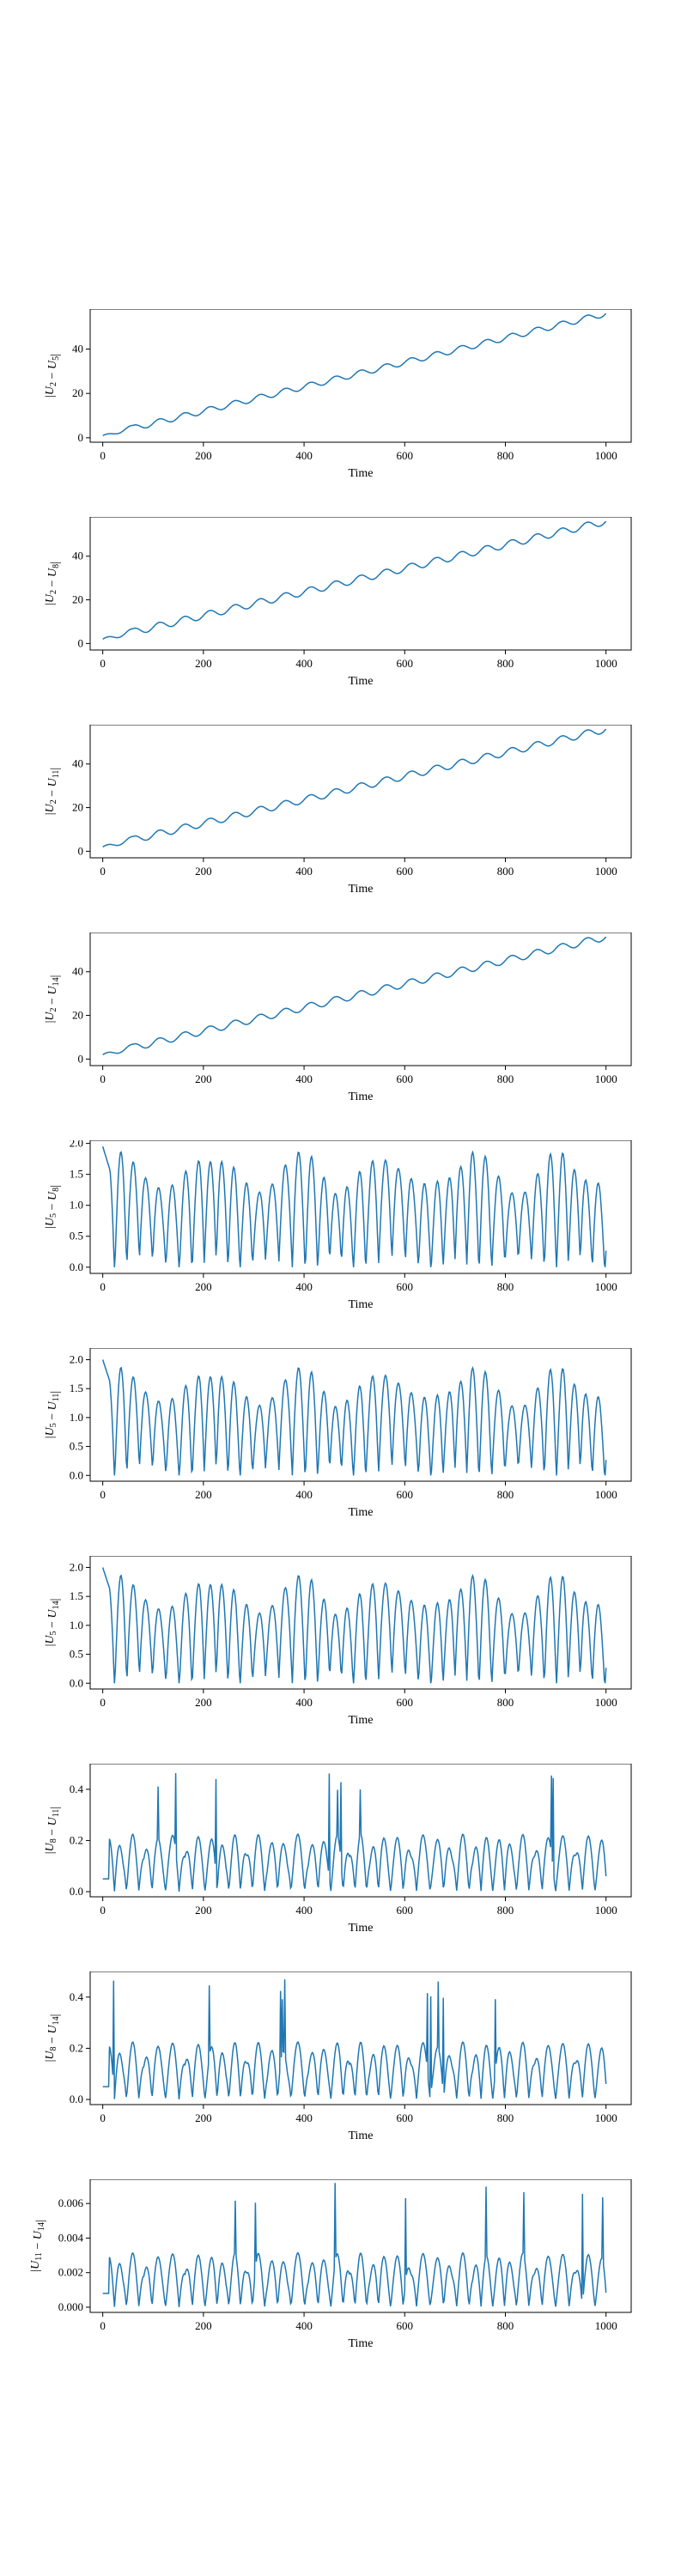 The image size is (687, 2576). Describe the element at coordinates (53, 1830) in the screenshot. I see `y-axis-label: |U8 − U11|` at that location.